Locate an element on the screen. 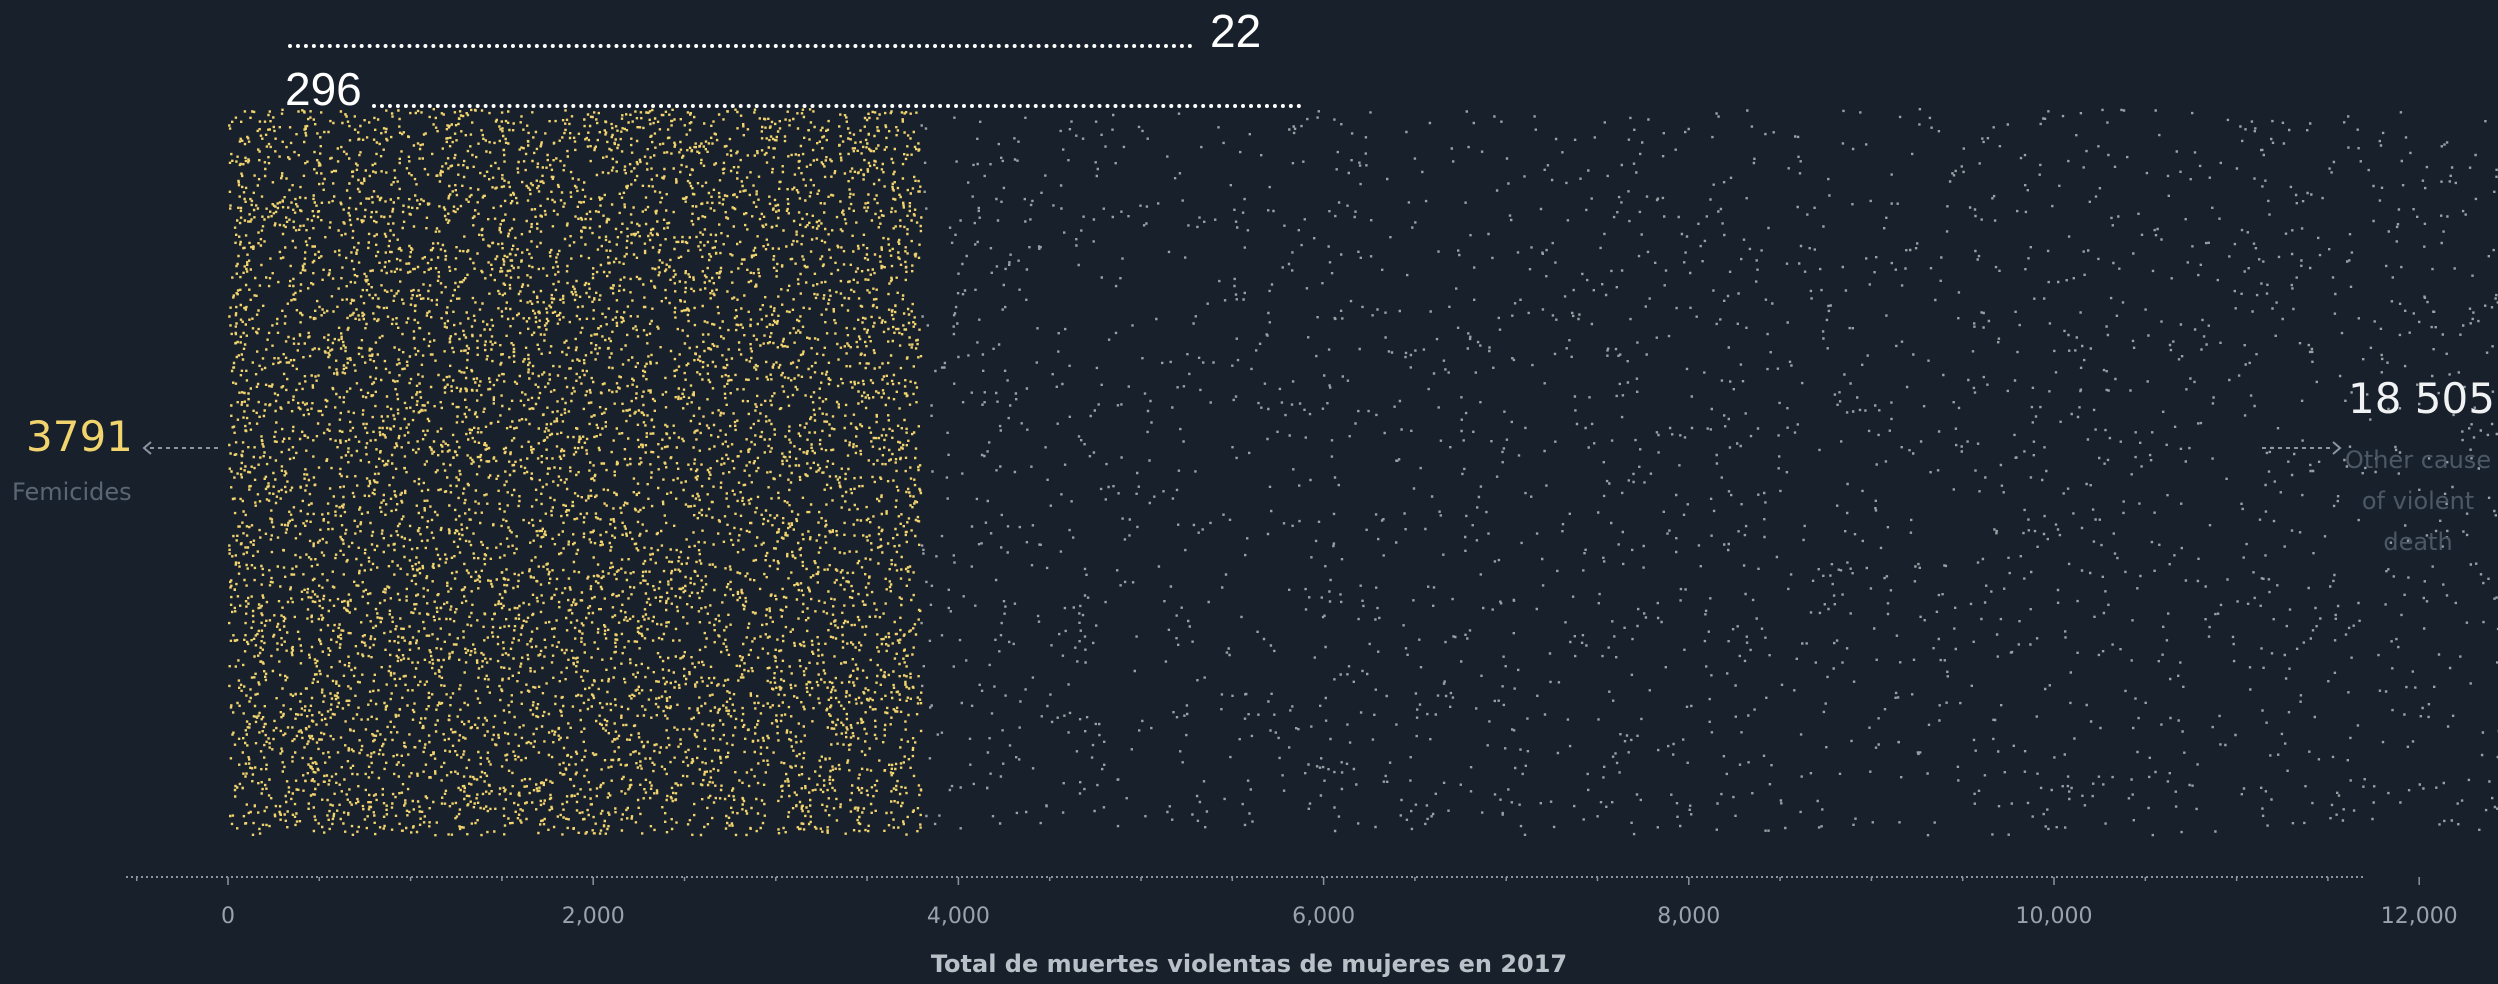 The width and height of the screenshot is (2498, 984). x-tick-label: 4,000 is located at coordinates (958, 916).